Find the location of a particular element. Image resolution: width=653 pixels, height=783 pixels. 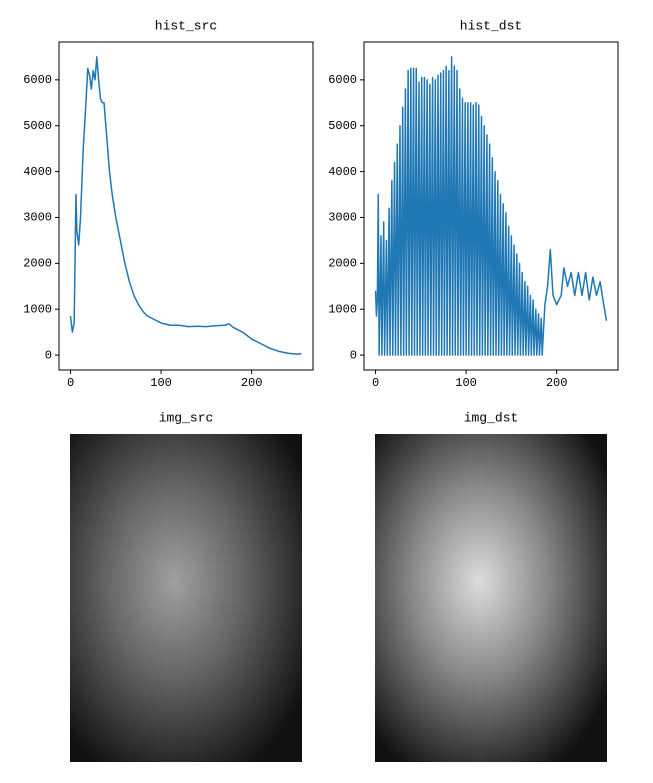

chart-title: hist_dst is located at coordinates (491, 25).